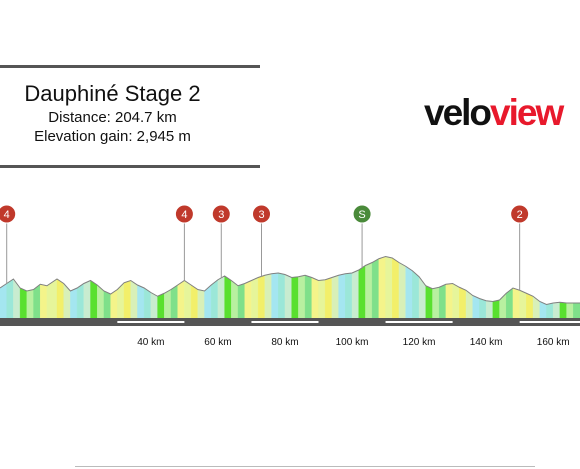 The width and height of the screenshot is (580, 469). What do you see at coordinates (486, 342) in the screenshot?
I see `x-tick-label: 140 km` at bounding box center [486, 342].